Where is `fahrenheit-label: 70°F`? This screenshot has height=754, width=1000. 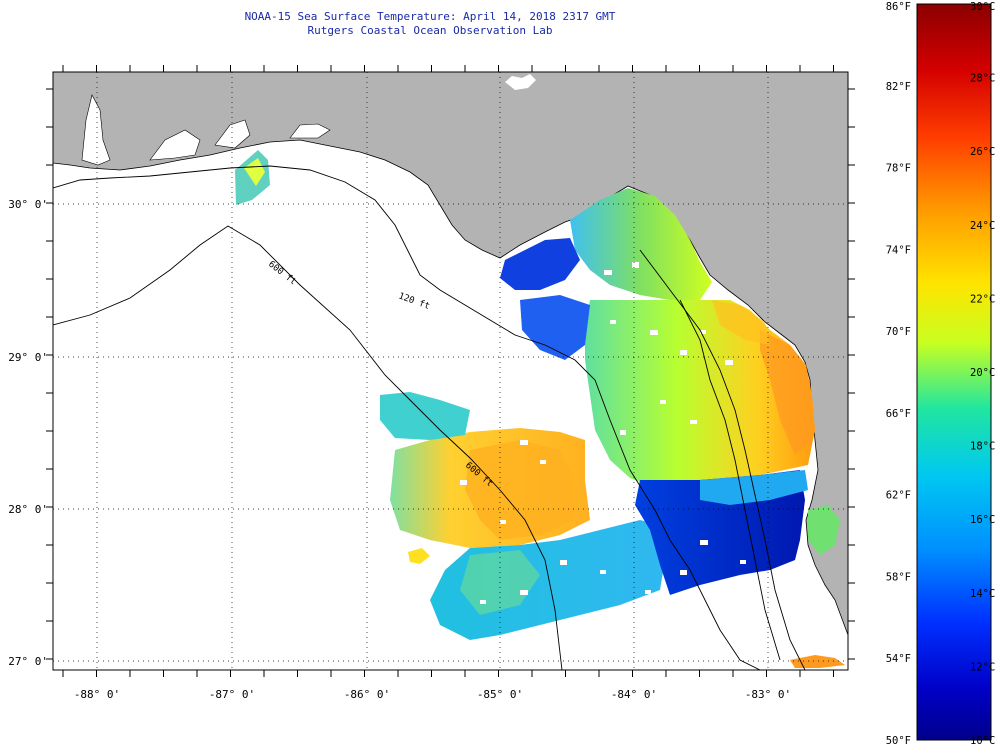
fahrenheit-label: 70°F is located at coordinates (898, 332).